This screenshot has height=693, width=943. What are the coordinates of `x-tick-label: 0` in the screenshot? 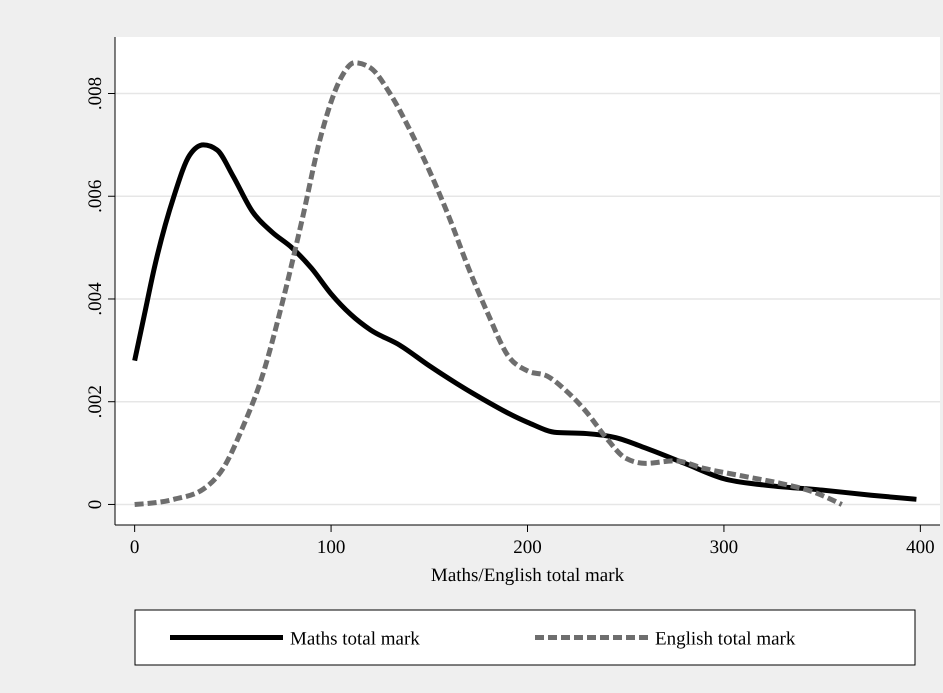 It's located at (135, 547).